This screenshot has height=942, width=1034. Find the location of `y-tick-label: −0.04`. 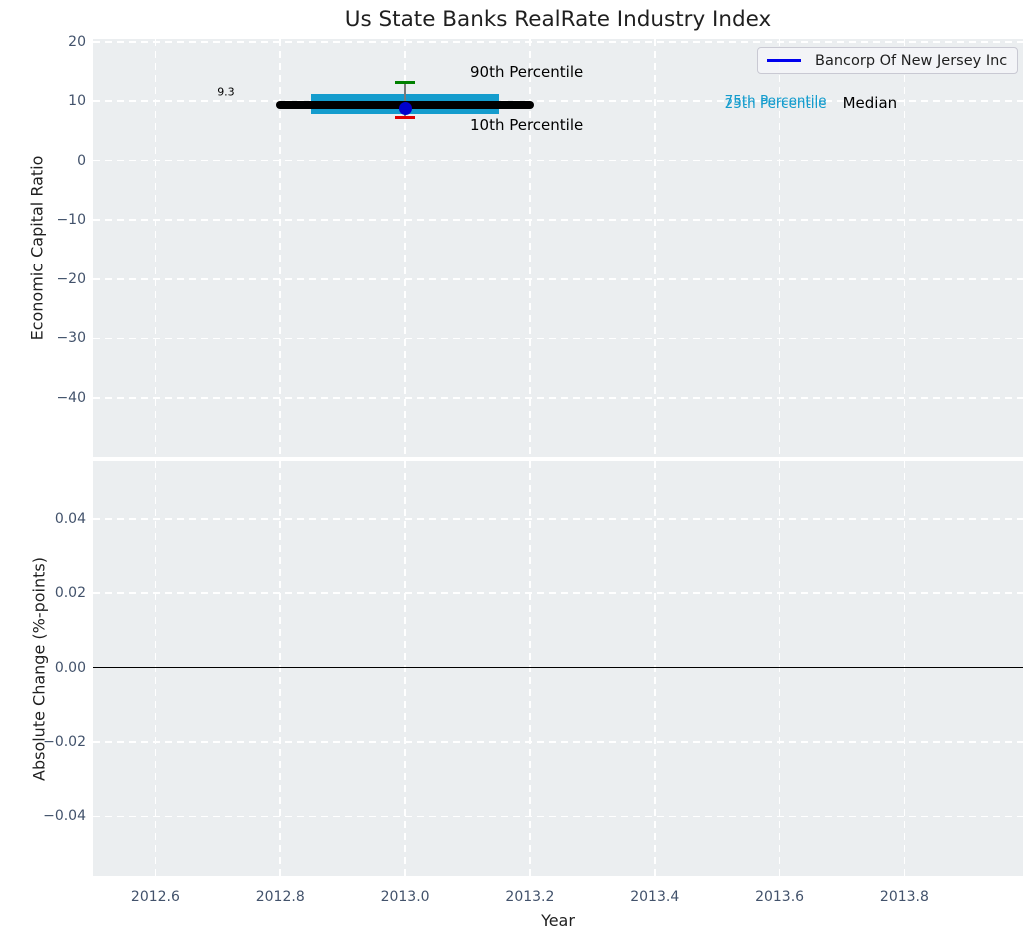

y-tick-label: −0.04 is located at coordinates (64, 816).